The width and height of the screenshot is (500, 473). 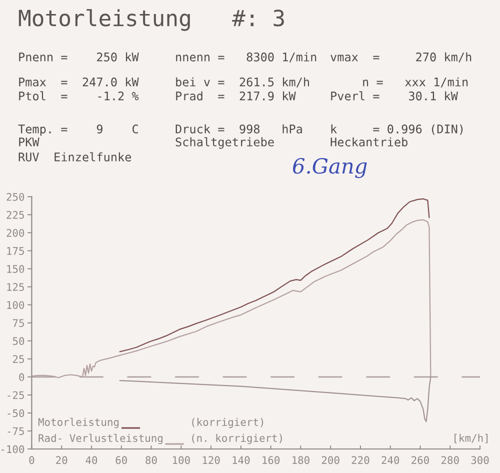 What do you see at coordinates (78, 423) in the screenshot?
I see `legend-label: Motorleistung` at bounding box center [78, 423].